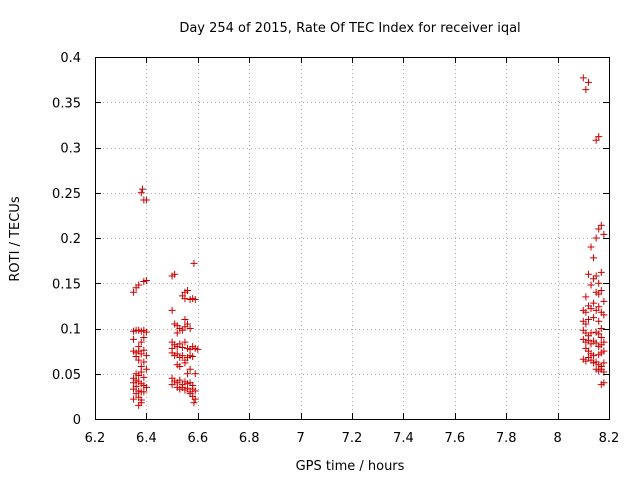  What do you see at coordinates (557, 438) in the screenshot?
I see `x-tick-label: 8` at bounding box center [557, 438].